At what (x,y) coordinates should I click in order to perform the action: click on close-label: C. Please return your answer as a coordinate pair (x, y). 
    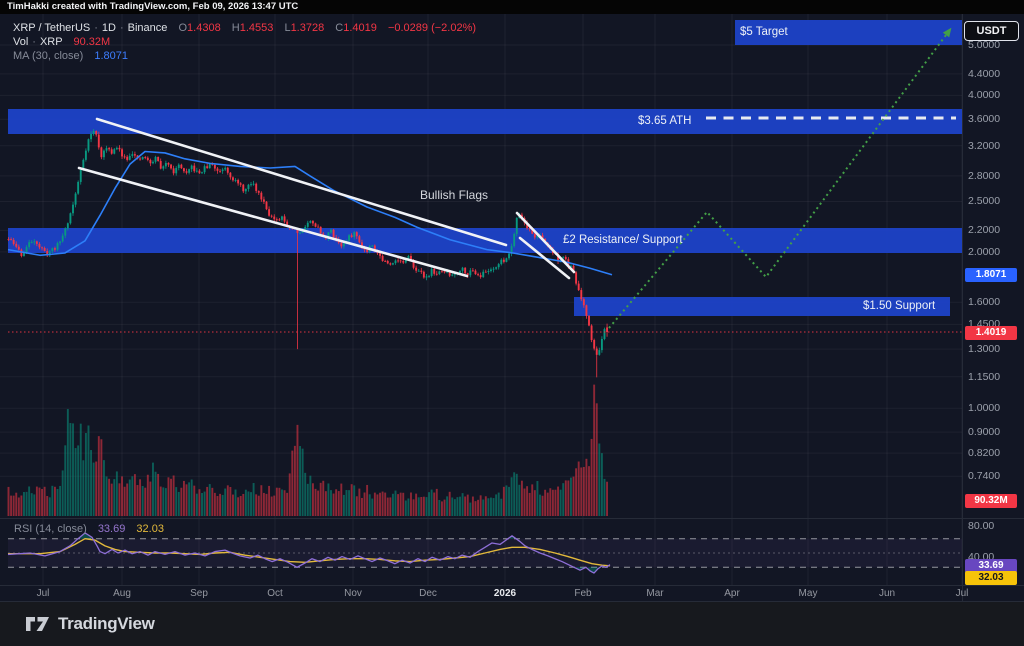
    Looking at the image, I should click on (339, 28).